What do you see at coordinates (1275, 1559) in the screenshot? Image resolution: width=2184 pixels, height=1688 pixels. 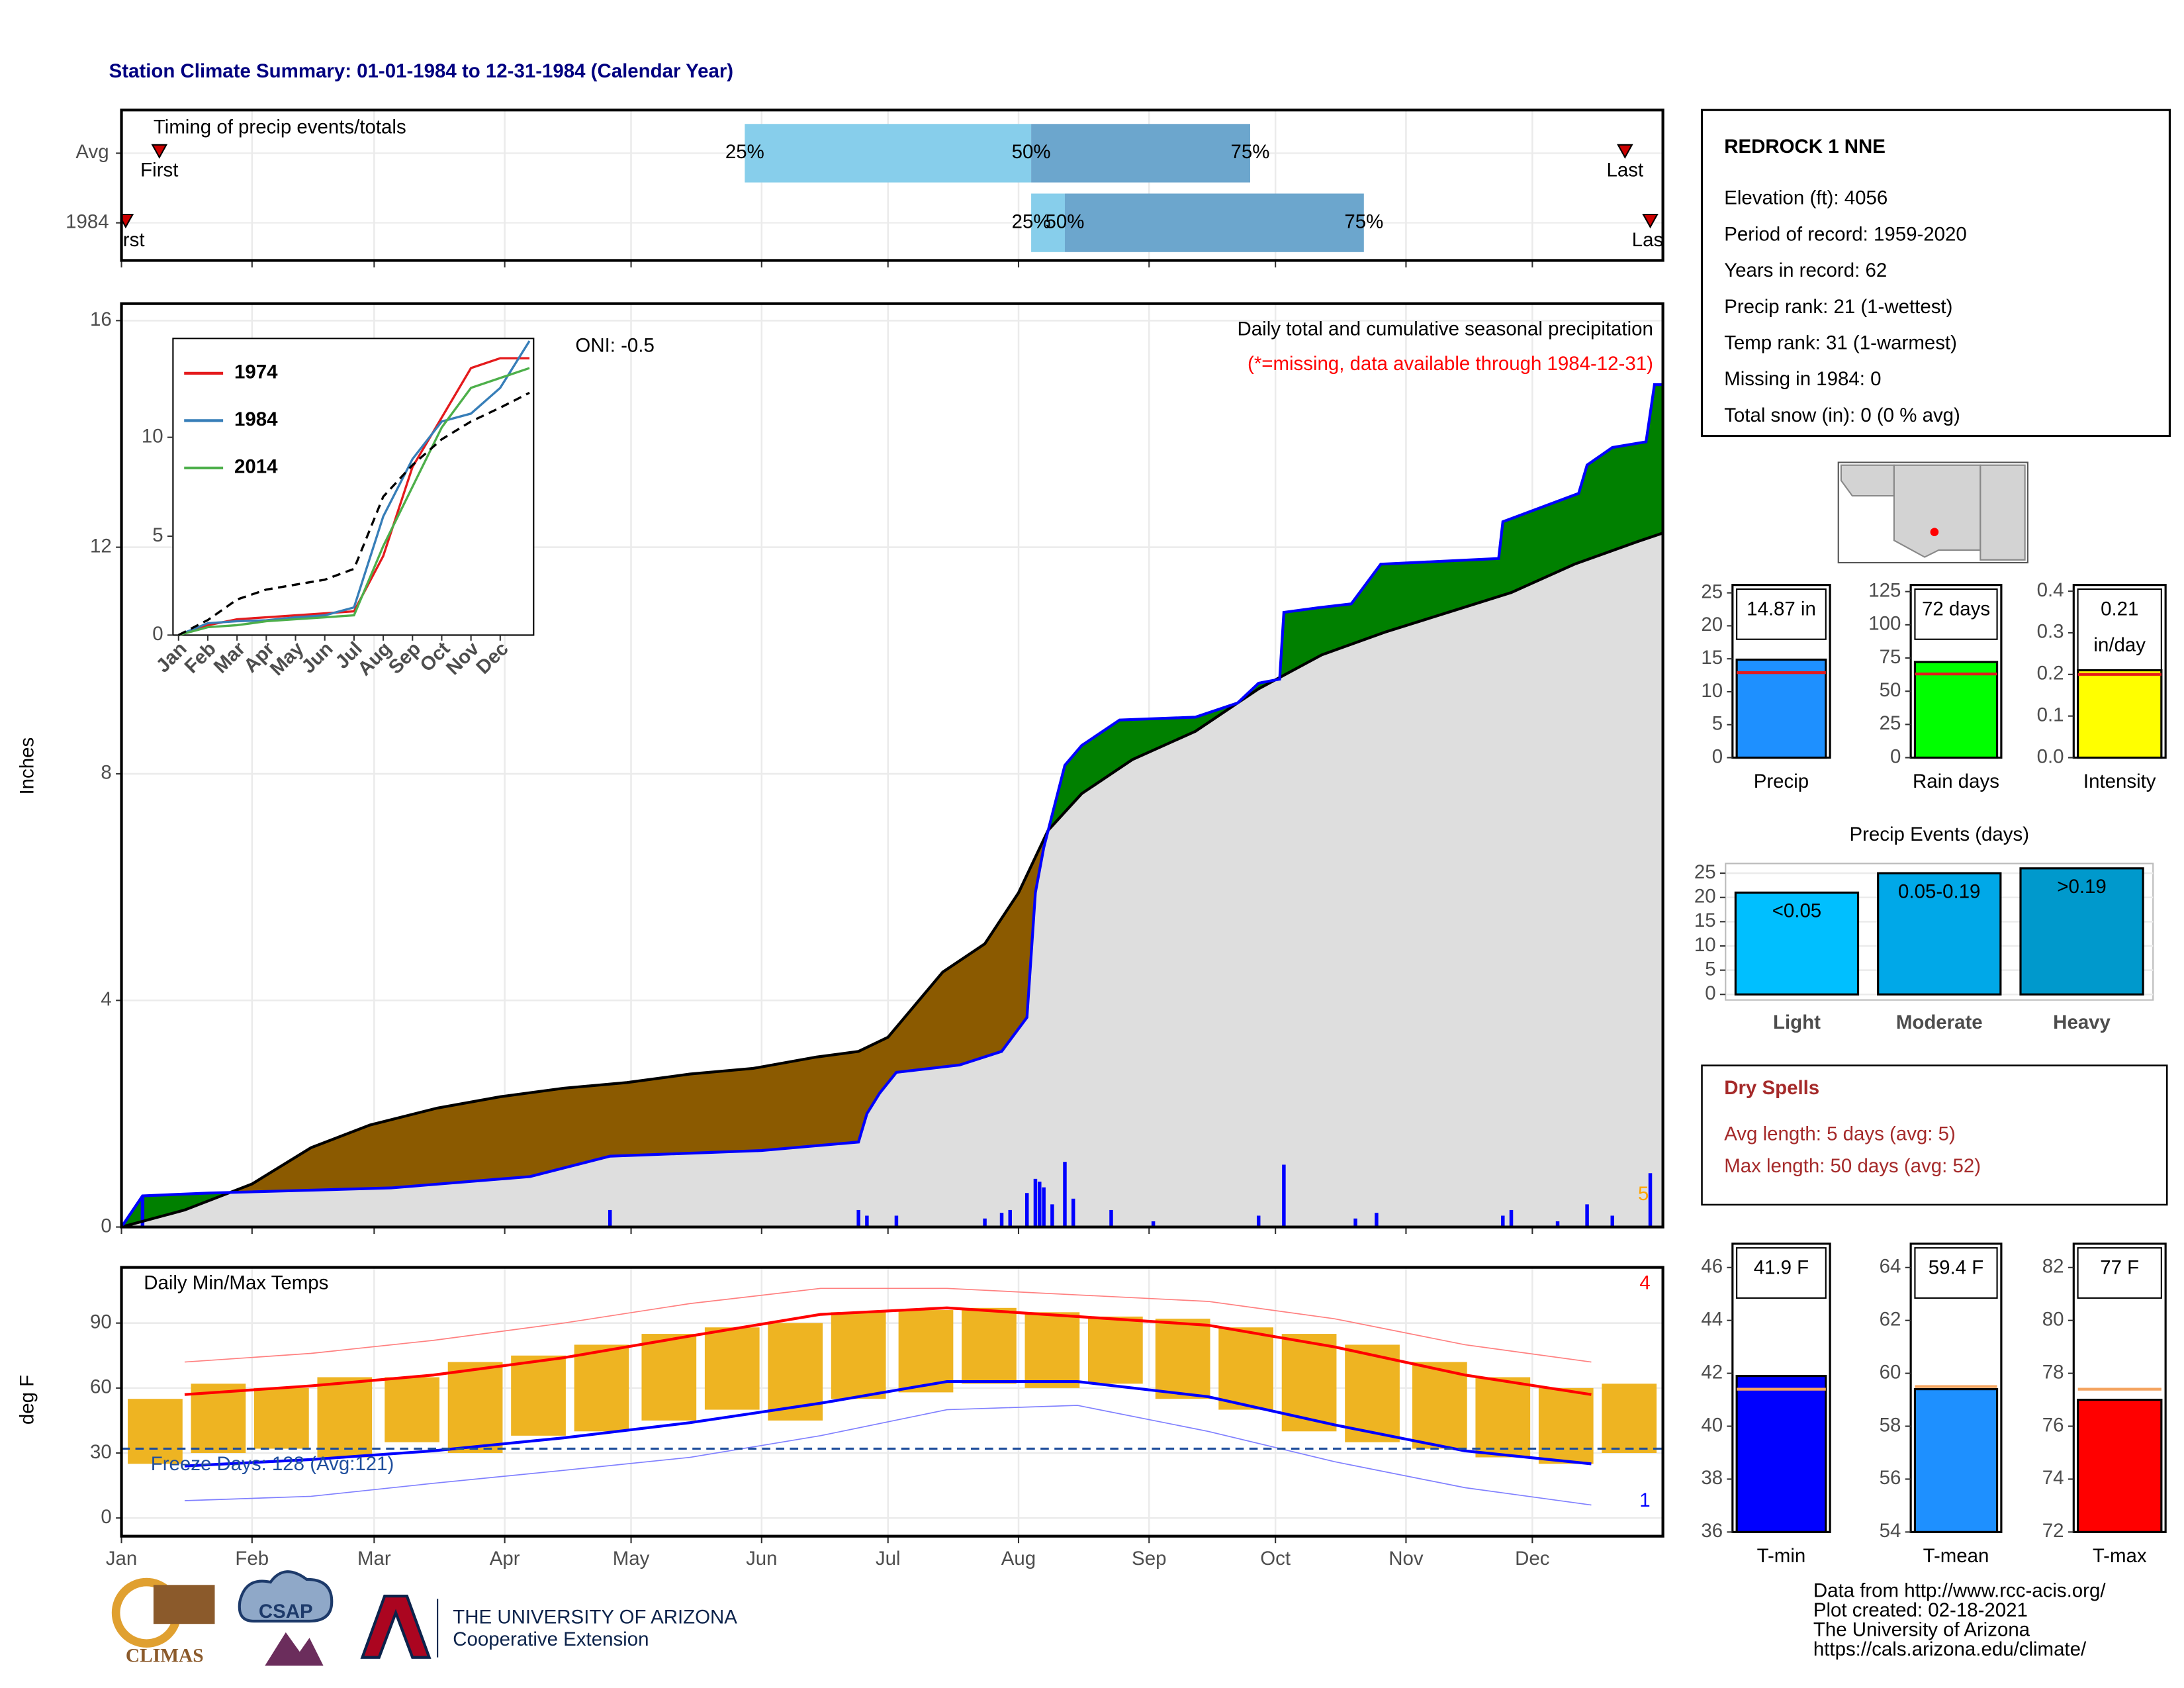 I see `x-tick-label: Oct` at bounding box center [1275, 1559].